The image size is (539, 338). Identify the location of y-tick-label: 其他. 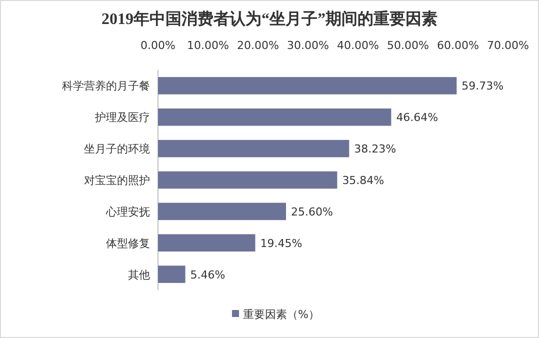
(139, 275).